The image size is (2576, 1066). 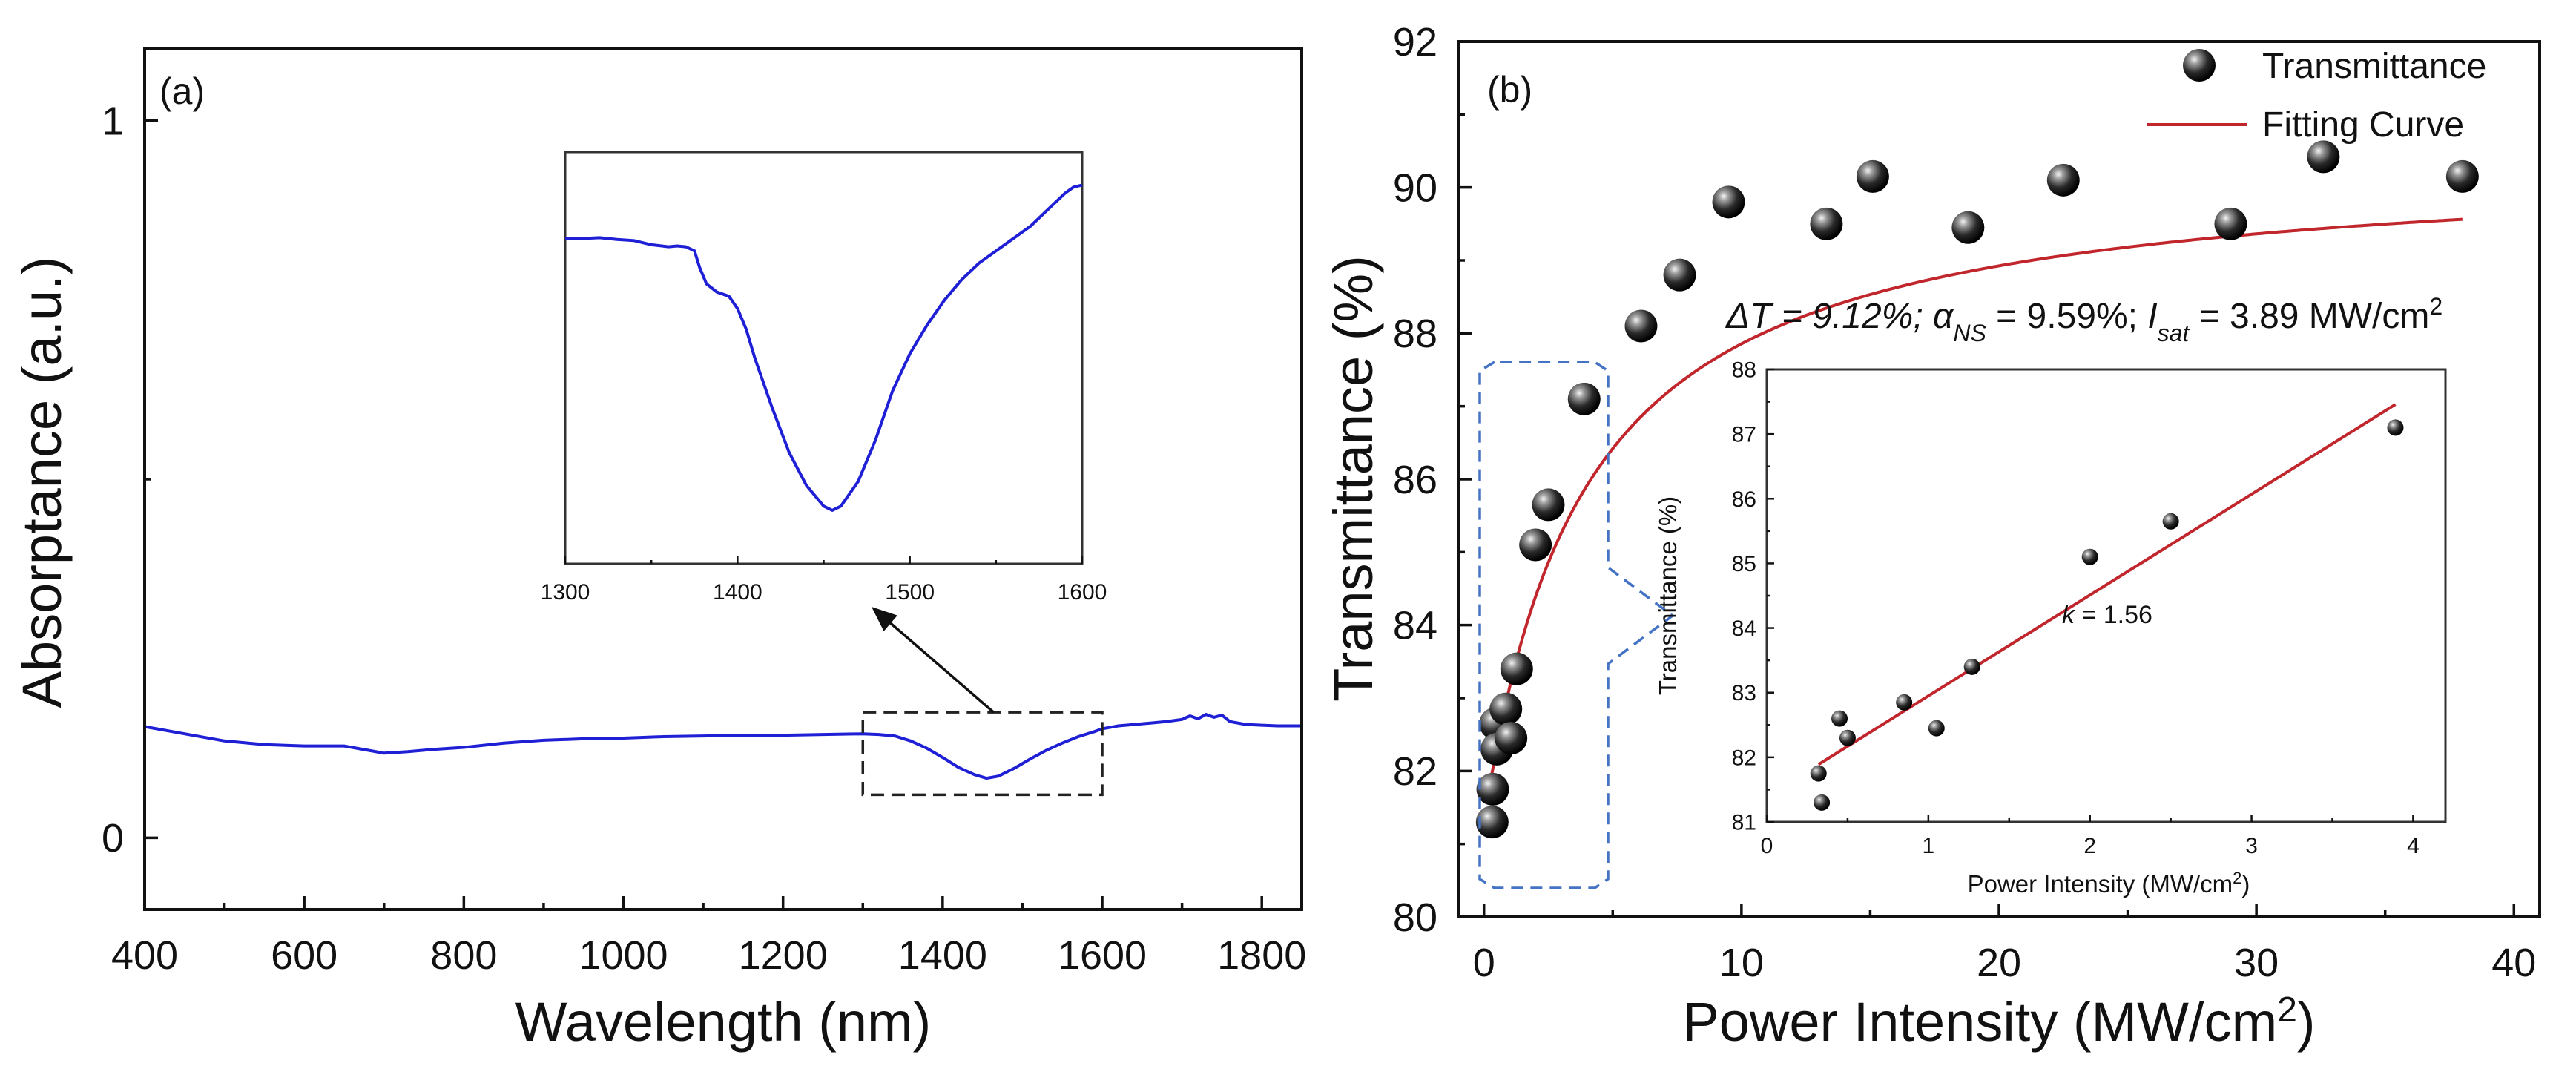 What do you see at coordinates (113, 838) in the screenshot?
I see `y-tick-label: 0` at bounding box center [113, 838].